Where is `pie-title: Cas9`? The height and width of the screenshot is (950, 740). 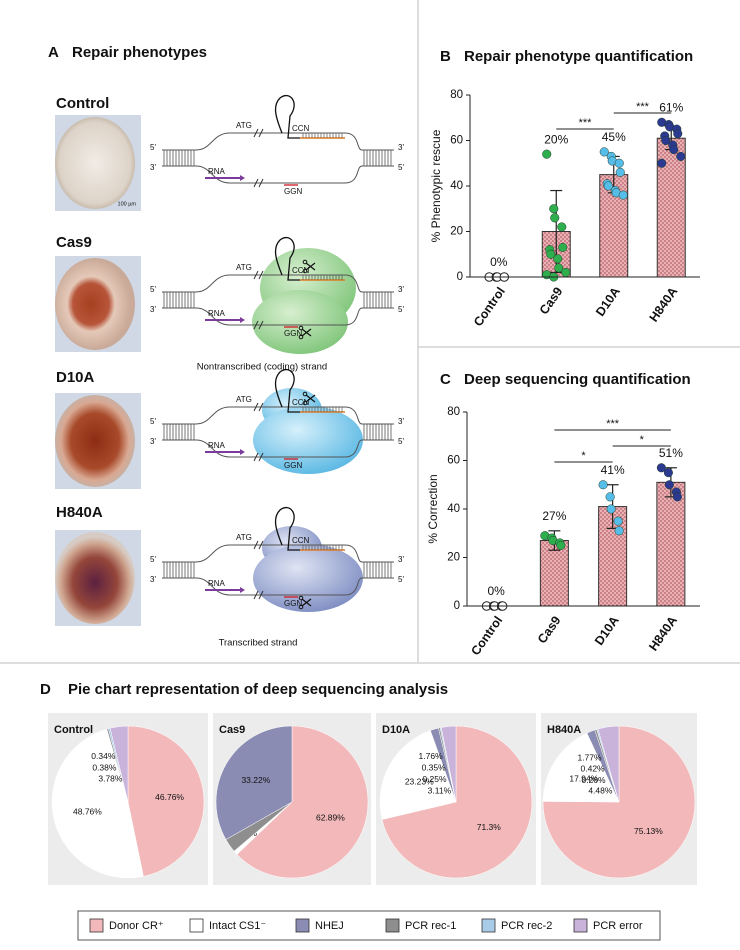
pie-title: Cas9 is located at coordinates (232, 730).